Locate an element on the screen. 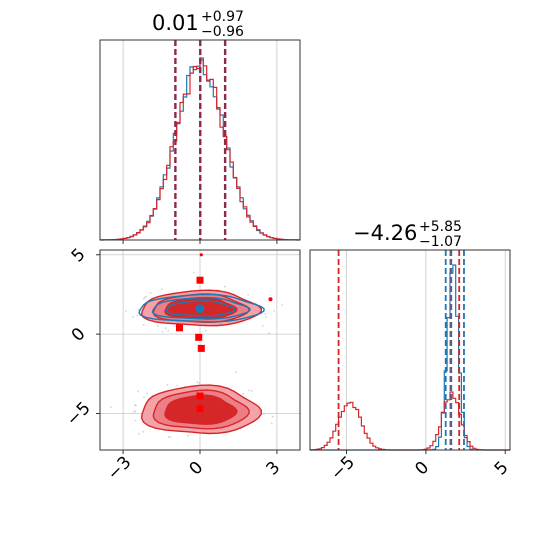  histogram-series-red is located at coordinates (200, 150).